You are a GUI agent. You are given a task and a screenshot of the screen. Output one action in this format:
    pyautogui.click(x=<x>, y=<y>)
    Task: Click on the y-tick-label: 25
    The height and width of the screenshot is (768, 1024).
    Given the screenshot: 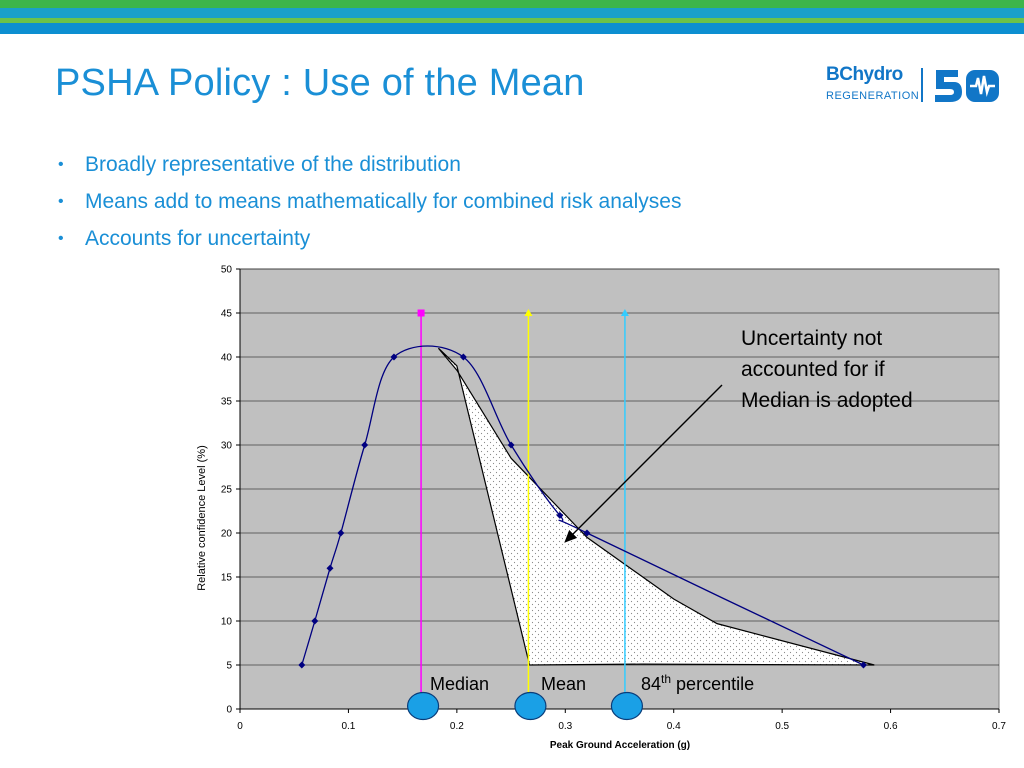 What is the action you would take?
    pyautogui.click(x=227, y=490)
    